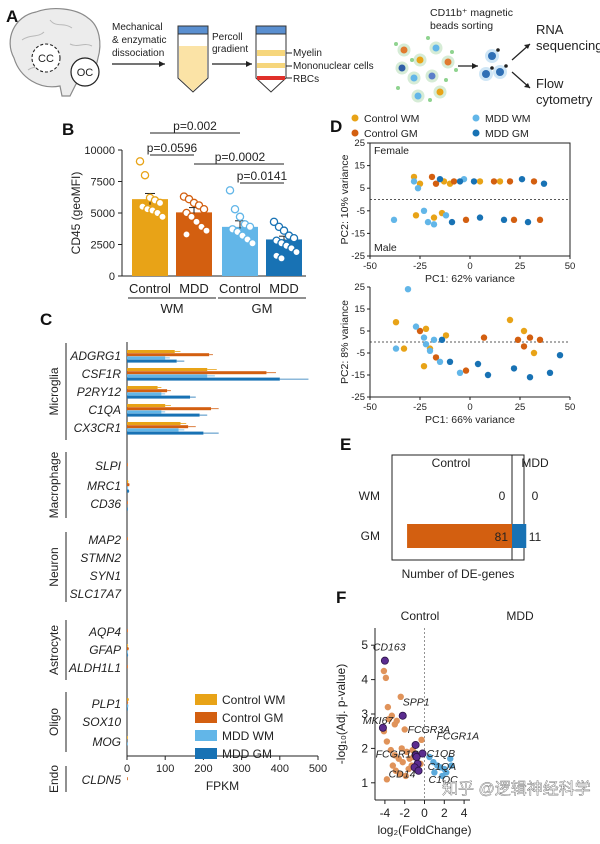 The image size is (600, 844). I want to click on f-xtick-label-1: -2, so click(404, 813).